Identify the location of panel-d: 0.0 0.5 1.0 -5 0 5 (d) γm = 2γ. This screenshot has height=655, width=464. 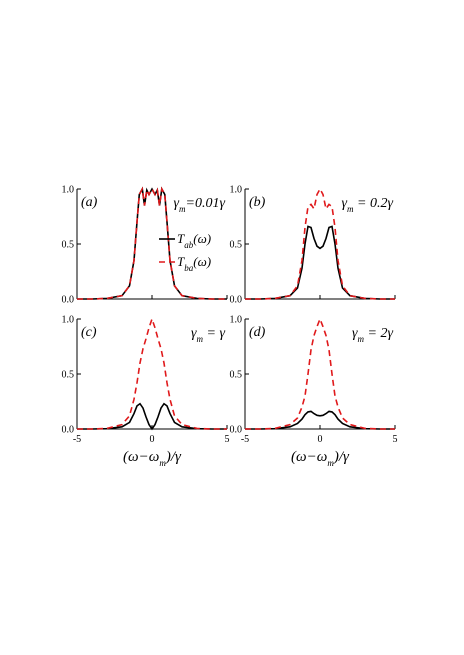
(314, 380).